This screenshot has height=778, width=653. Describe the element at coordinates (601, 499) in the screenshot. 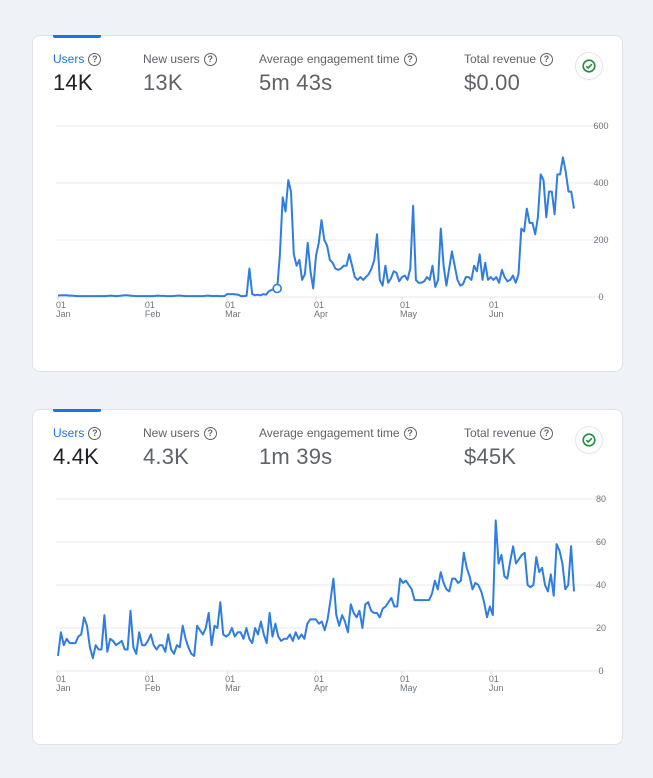

I see `y-tick-label: 80` at that location.